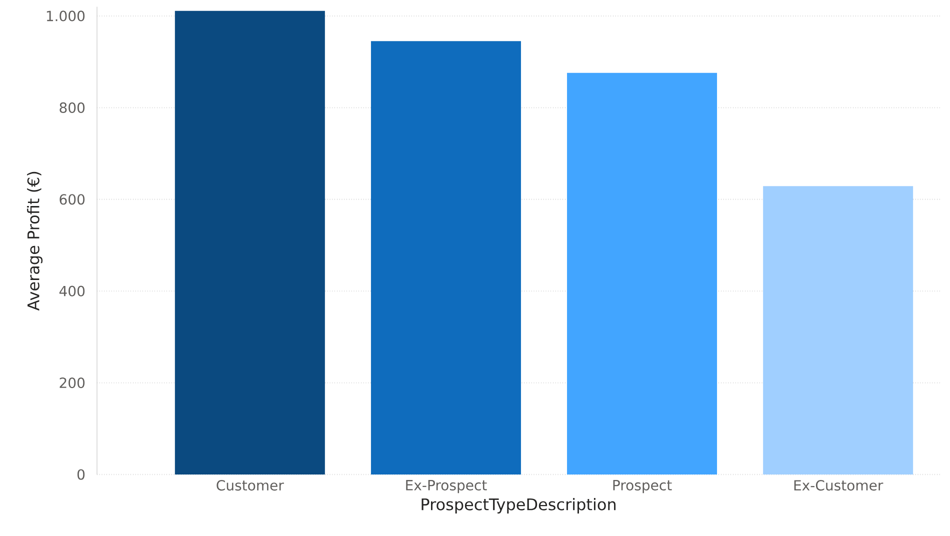 The height and width of the screenshot is (536, 950). Describe the element at coordinates (72, 107) in the screenshot. I see `y-tick-label: 800` at that location.